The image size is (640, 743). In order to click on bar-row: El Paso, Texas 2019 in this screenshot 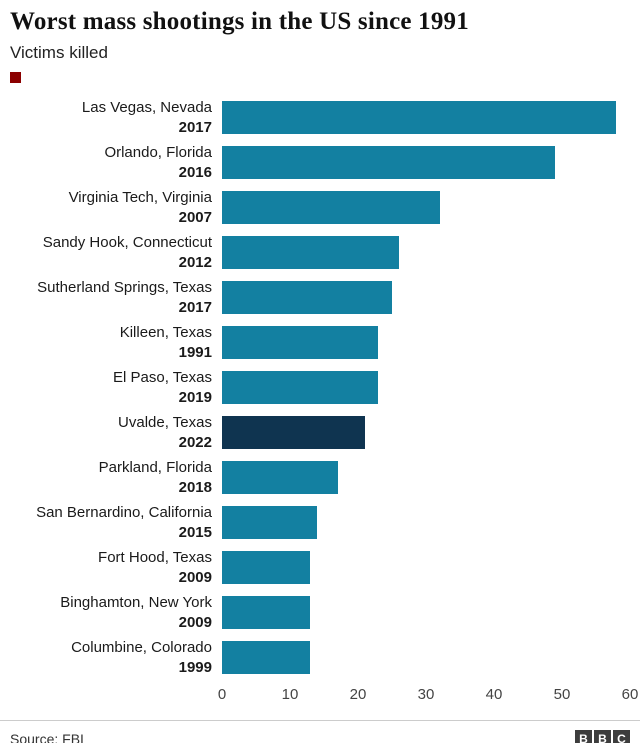, I will do `click(320, 387)`.